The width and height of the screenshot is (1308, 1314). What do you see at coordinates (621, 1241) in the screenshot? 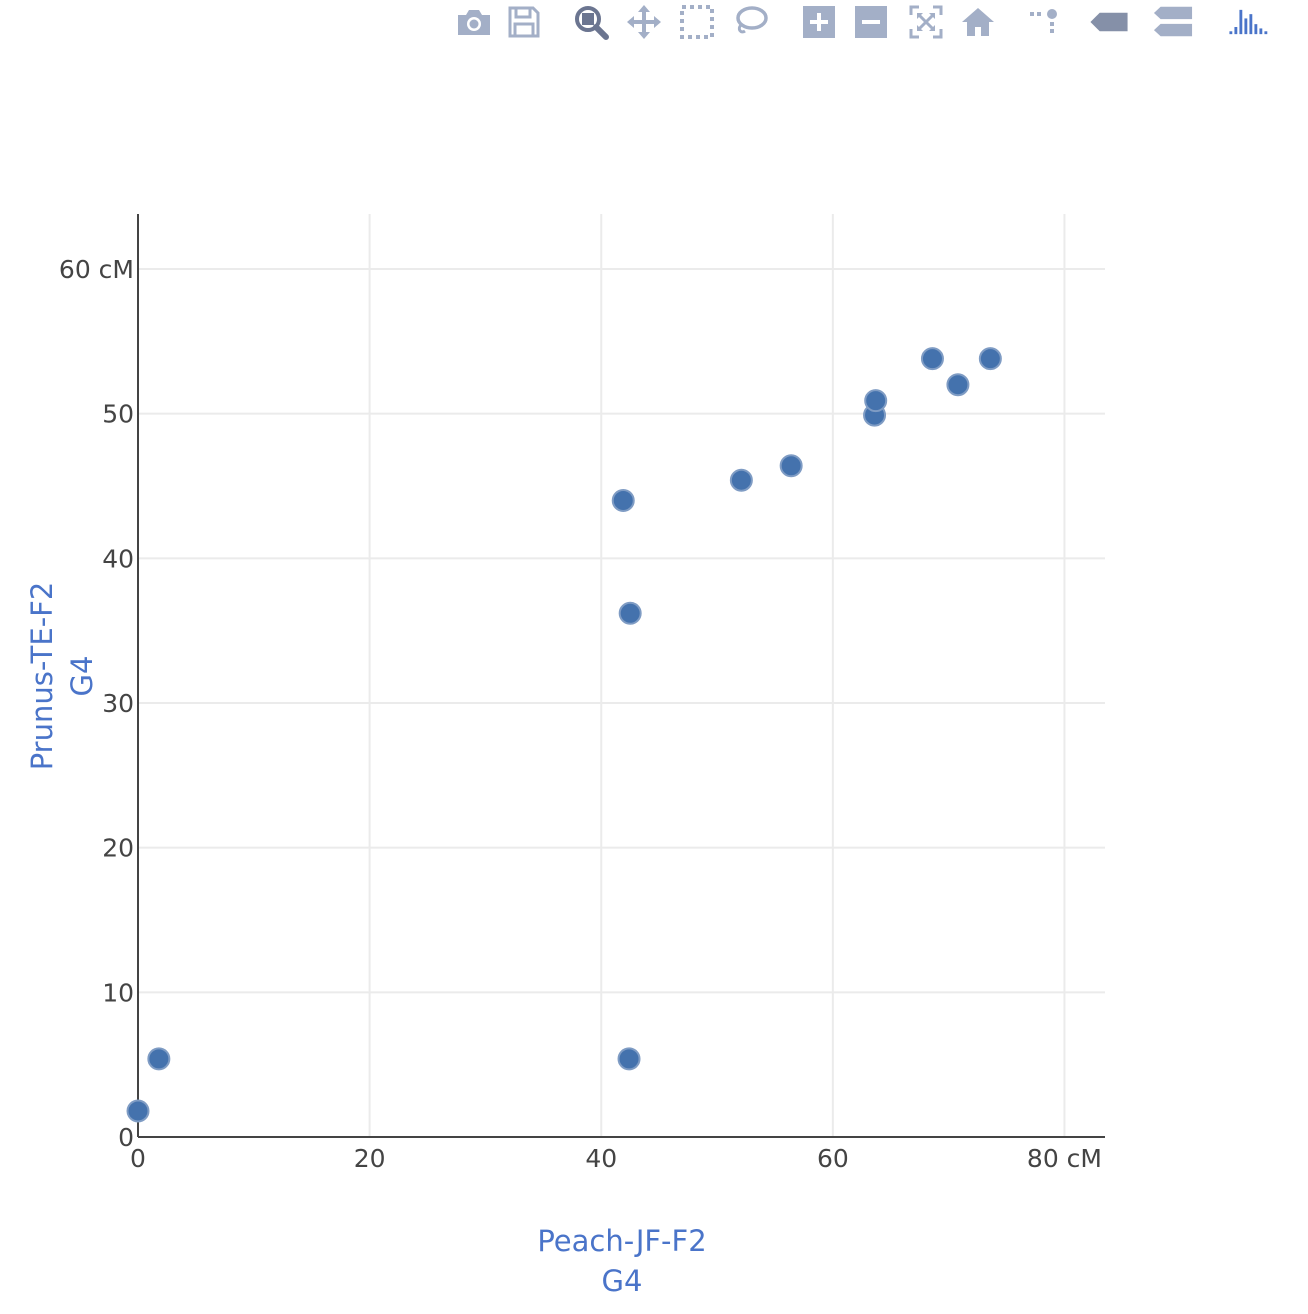
I see `x-axis-title: Peach-JF-F2` at bounding box center [621, 1241].